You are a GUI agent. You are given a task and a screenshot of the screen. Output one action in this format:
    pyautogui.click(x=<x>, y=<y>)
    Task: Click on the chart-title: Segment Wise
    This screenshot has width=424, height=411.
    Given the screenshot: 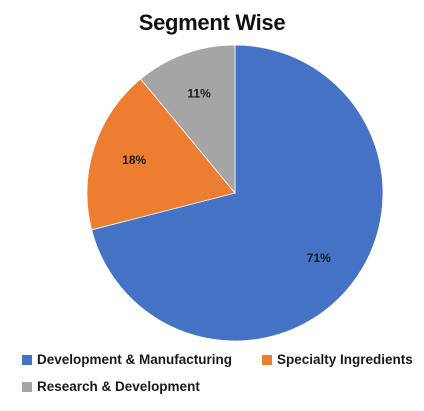 What is the action you would take?
    pyautogui.click(x=212, y=22)
    